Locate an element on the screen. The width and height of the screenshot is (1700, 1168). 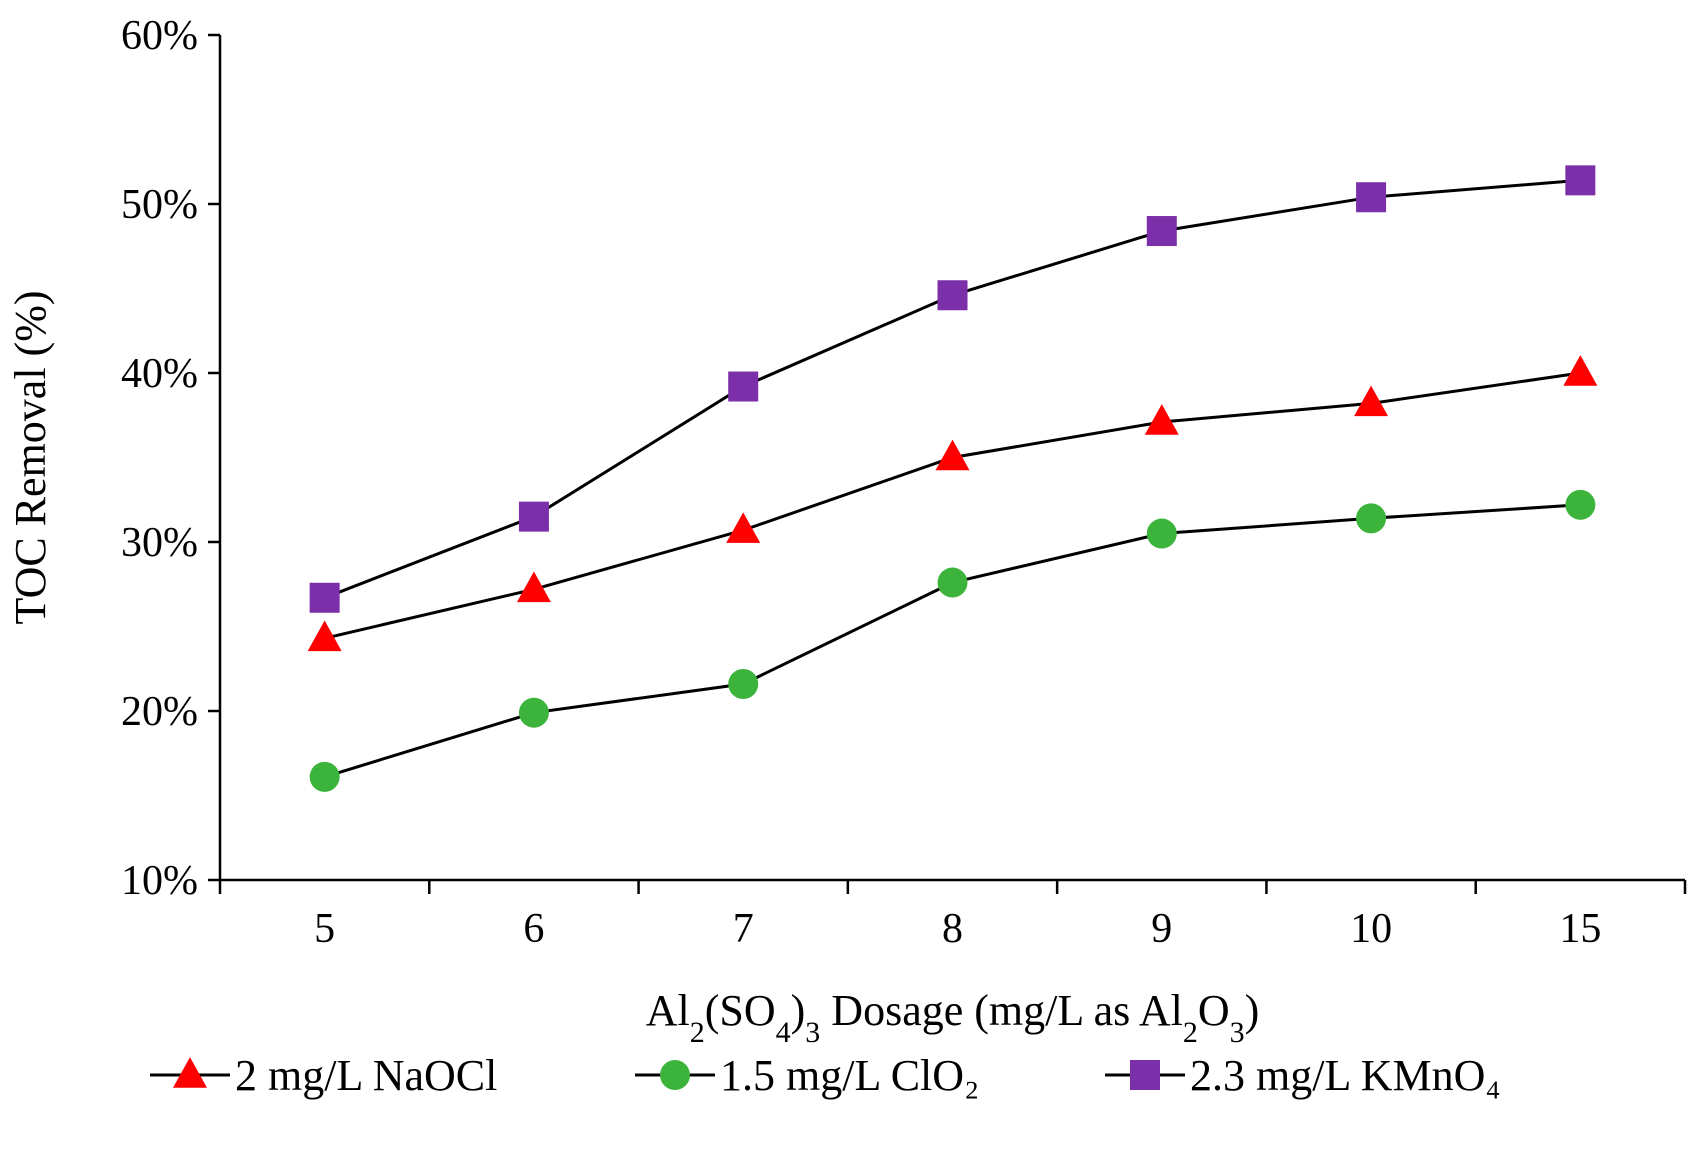
x-axis: 5 6 7 8 9 10 15 is located at coordinates (952, 915).